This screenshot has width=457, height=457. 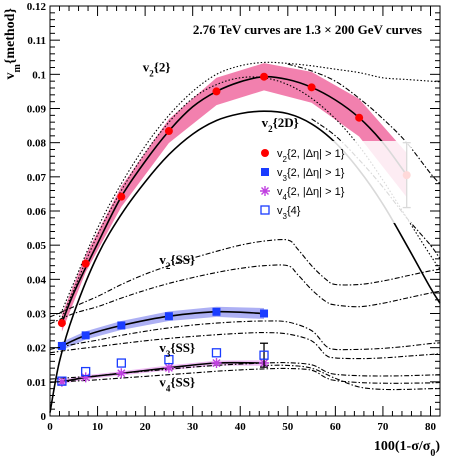 I want to click on legend-entry: v4{2, |Δη| > 1}, so click(x=311, y=194).